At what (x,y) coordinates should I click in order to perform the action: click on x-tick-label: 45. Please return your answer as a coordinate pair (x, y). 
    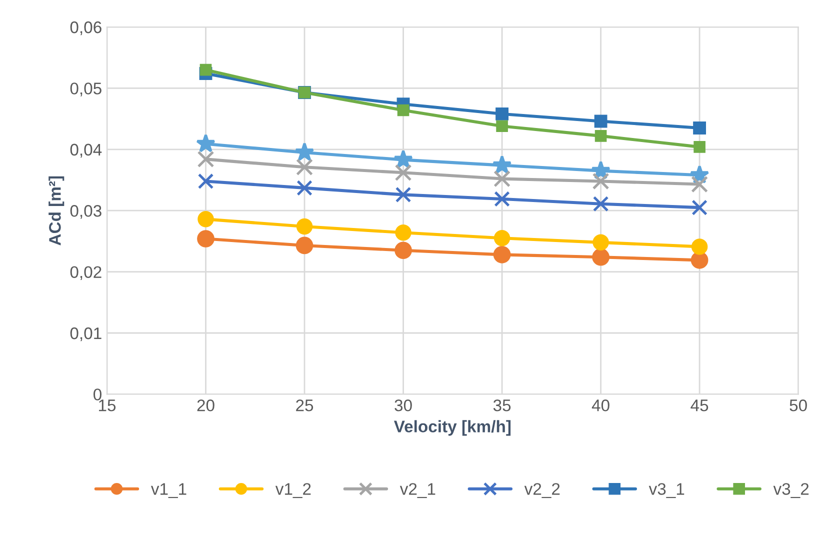
    Looking at the image, I should click on (699, 406).